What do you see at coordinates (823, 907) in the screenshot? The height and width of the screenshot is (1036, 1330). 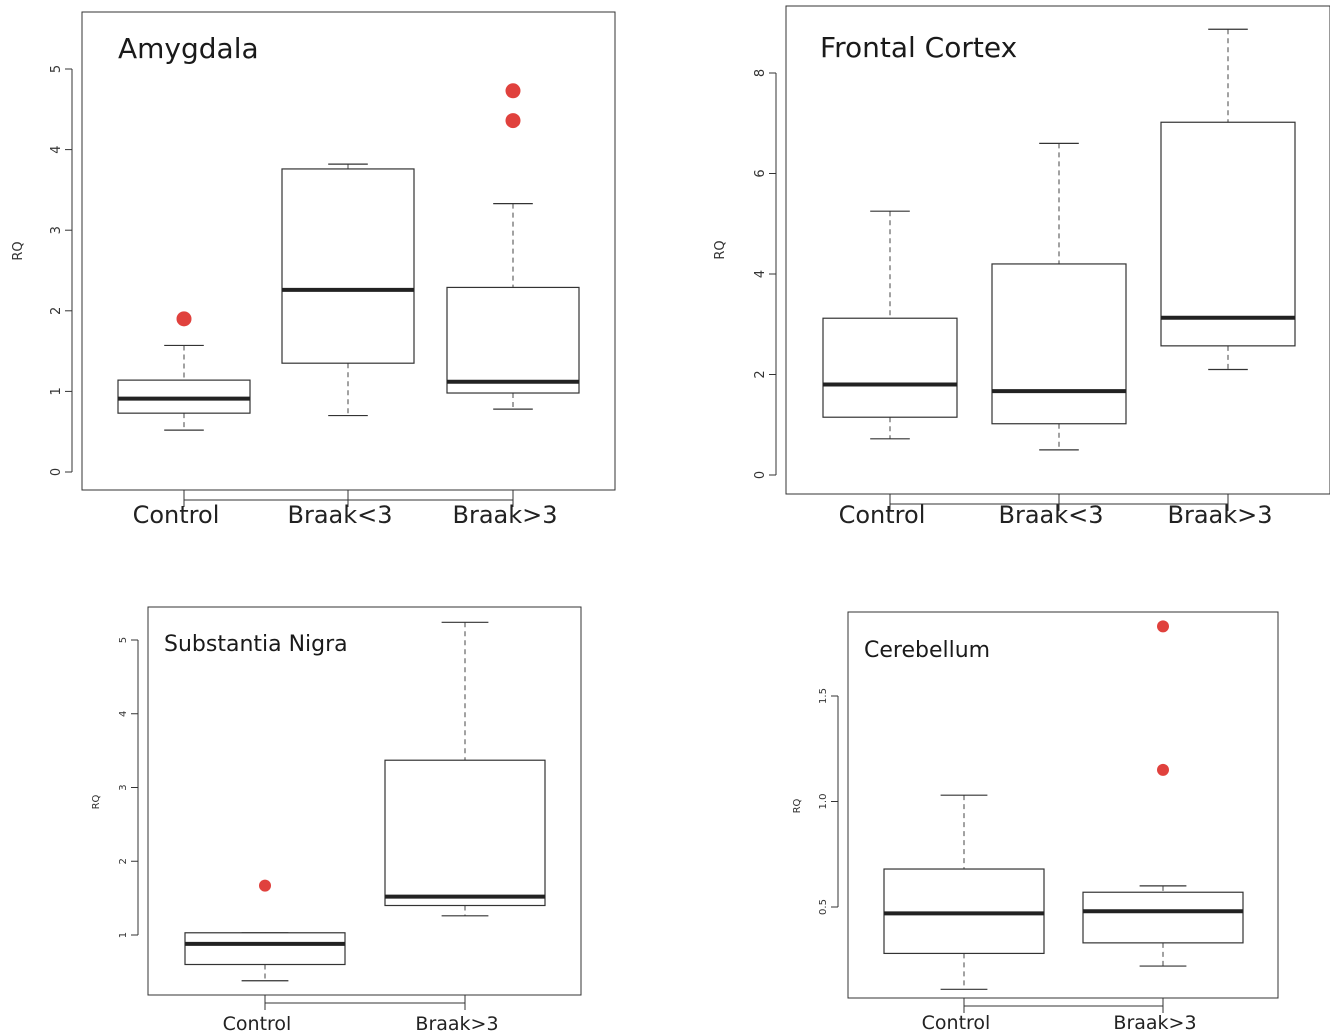 I see `y-tick-label: 0.5` at bounding box center [823, 907].